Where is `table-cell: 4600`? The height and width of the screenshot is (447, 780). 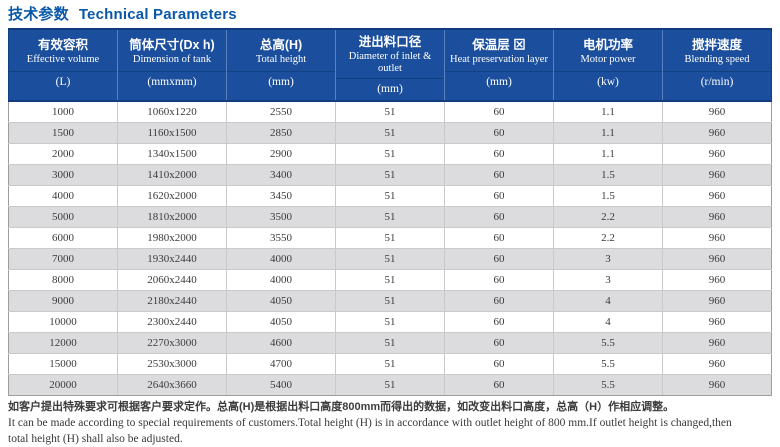 table-cell: 4600 is located at coordinates (281, 343).